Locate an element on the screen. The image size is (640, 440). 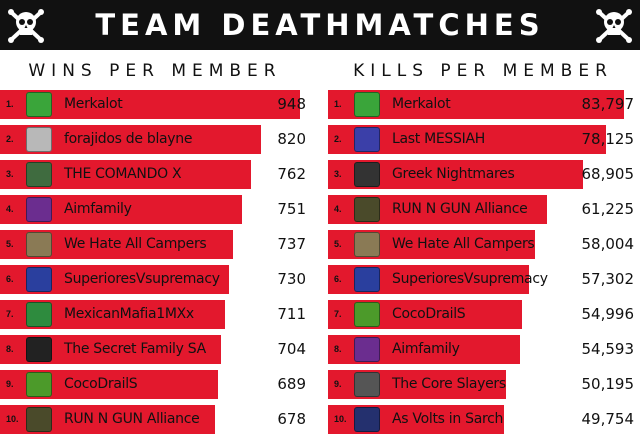
team-name: Last MESSIAH is located at coordinates (438, 139).